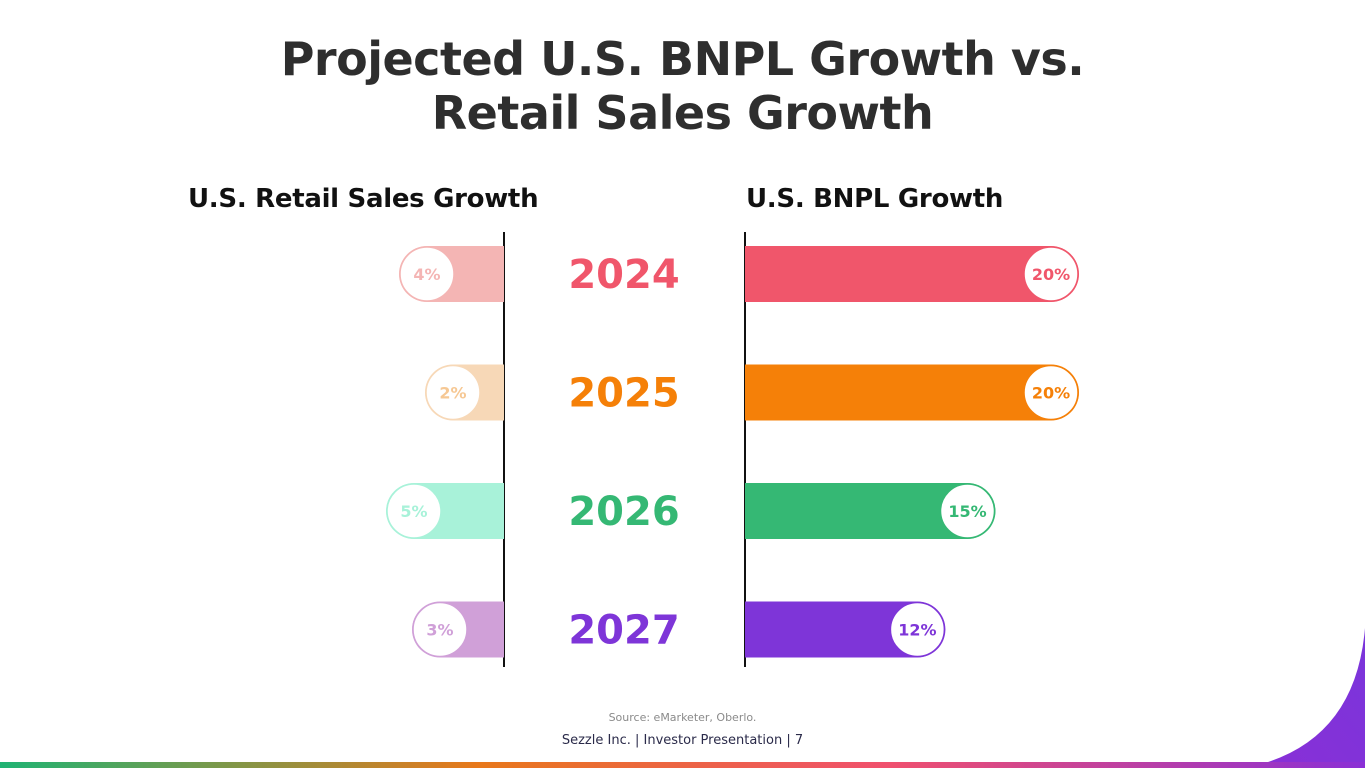 This screenshot has width=1365, height=768. I want to click on year-label: 2025, so click(623, 394).